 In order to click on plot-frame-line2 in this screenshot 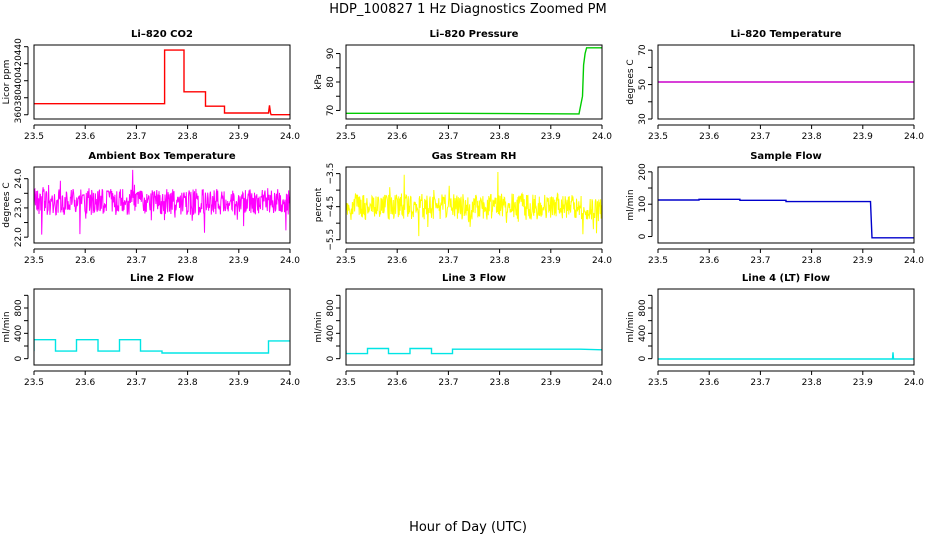, I will do `click(162, 327)`.